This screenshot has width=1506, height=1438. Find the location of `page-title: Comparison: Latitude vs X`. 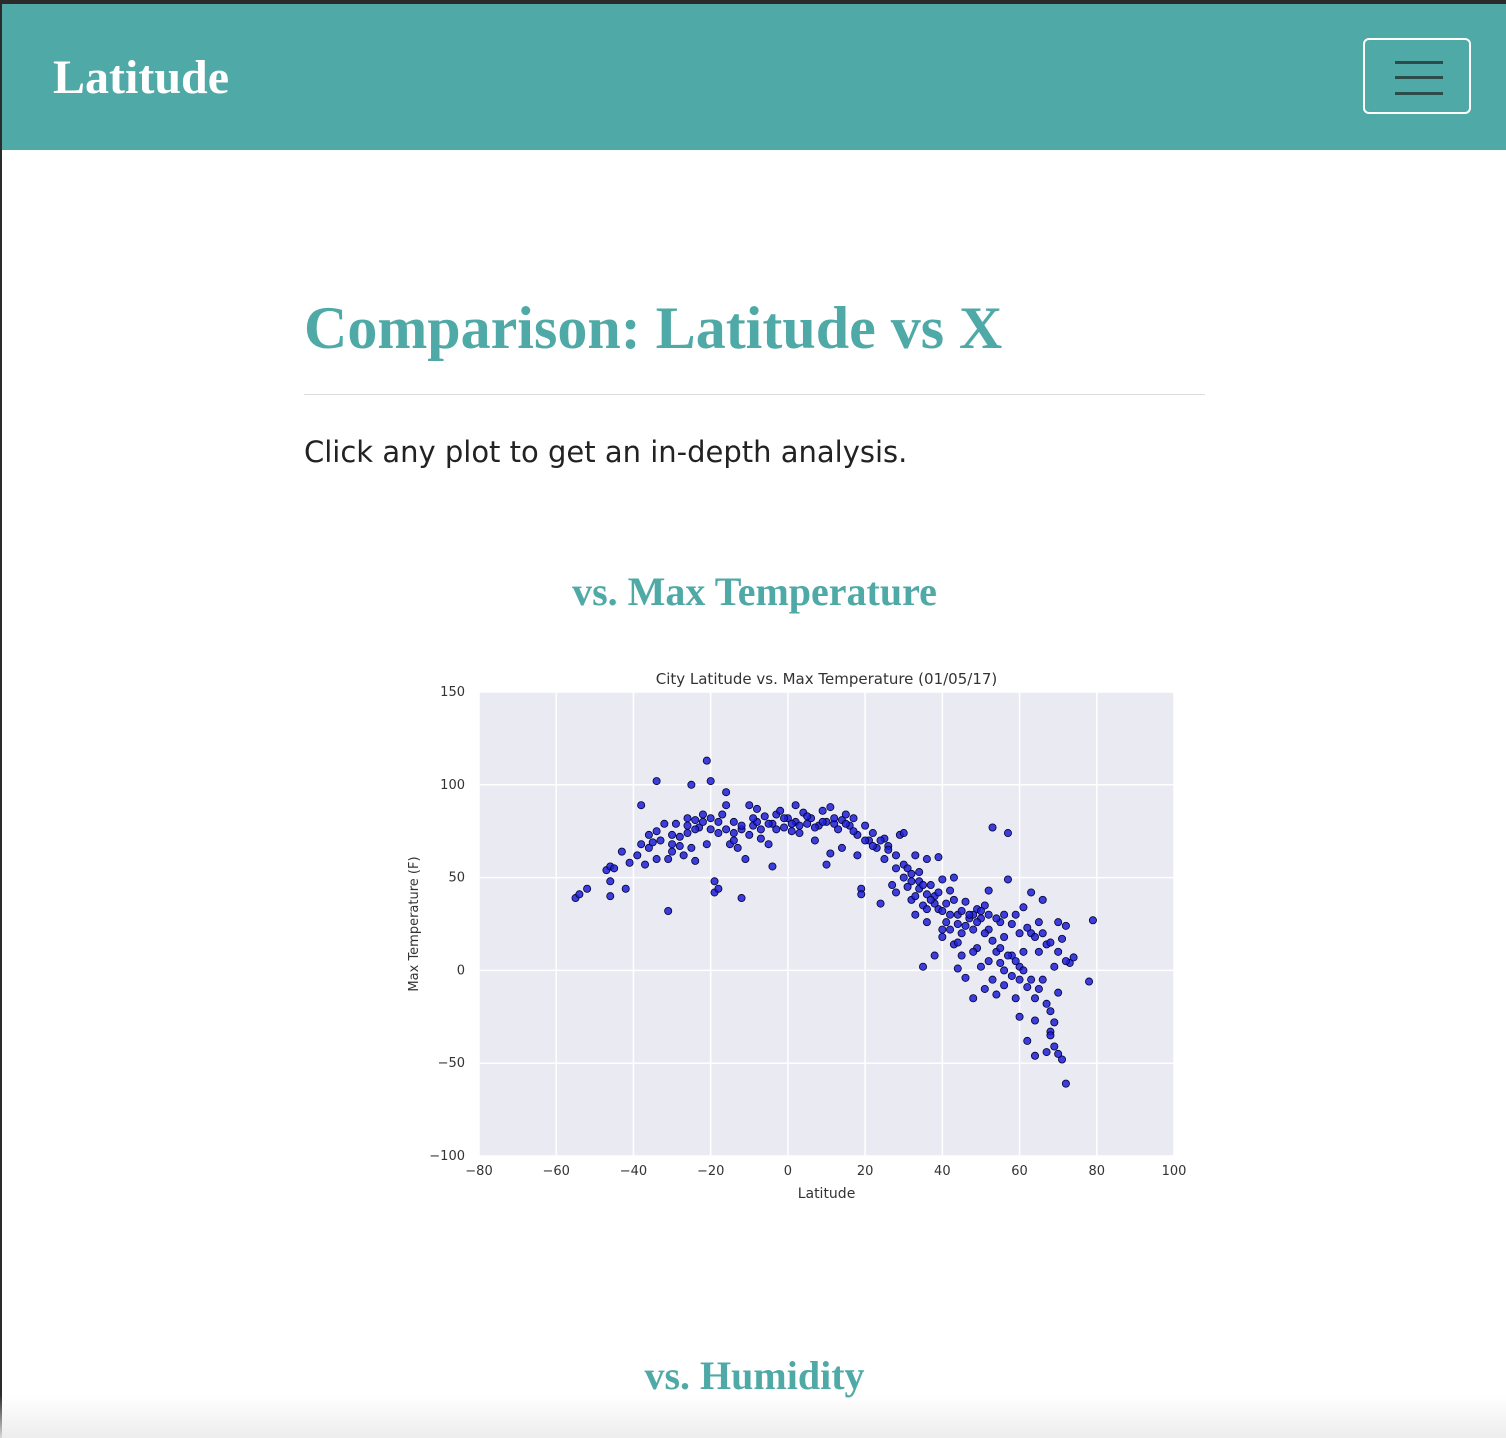

page-title: Comparison: Latitude vs X is located at coordinates (653, 328).